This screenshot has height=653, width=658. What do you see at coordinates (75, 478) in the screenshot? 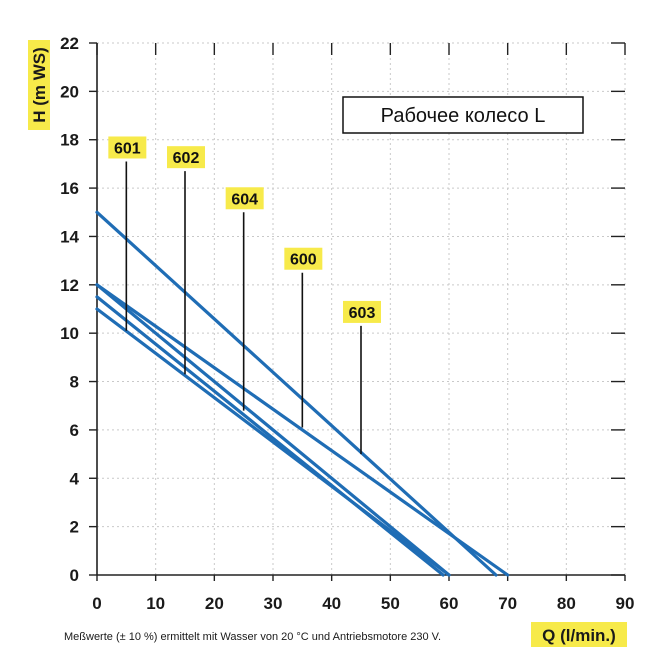
I see `y-tick-label: 4` at bounding box center [75, 478].